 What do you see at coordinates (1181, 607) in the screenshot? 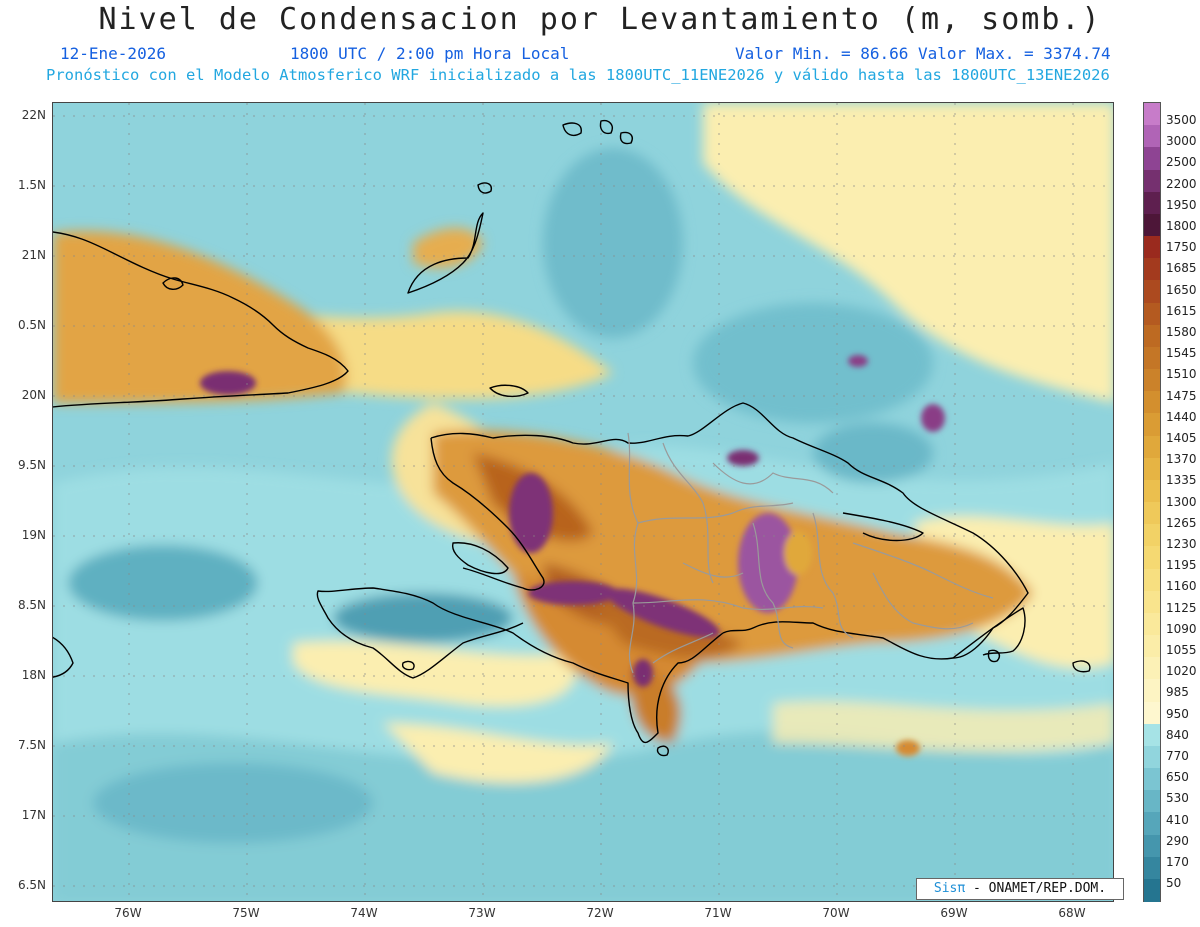
I see `colorbar-level-label: 1125` at bounding box center [1181, 607].